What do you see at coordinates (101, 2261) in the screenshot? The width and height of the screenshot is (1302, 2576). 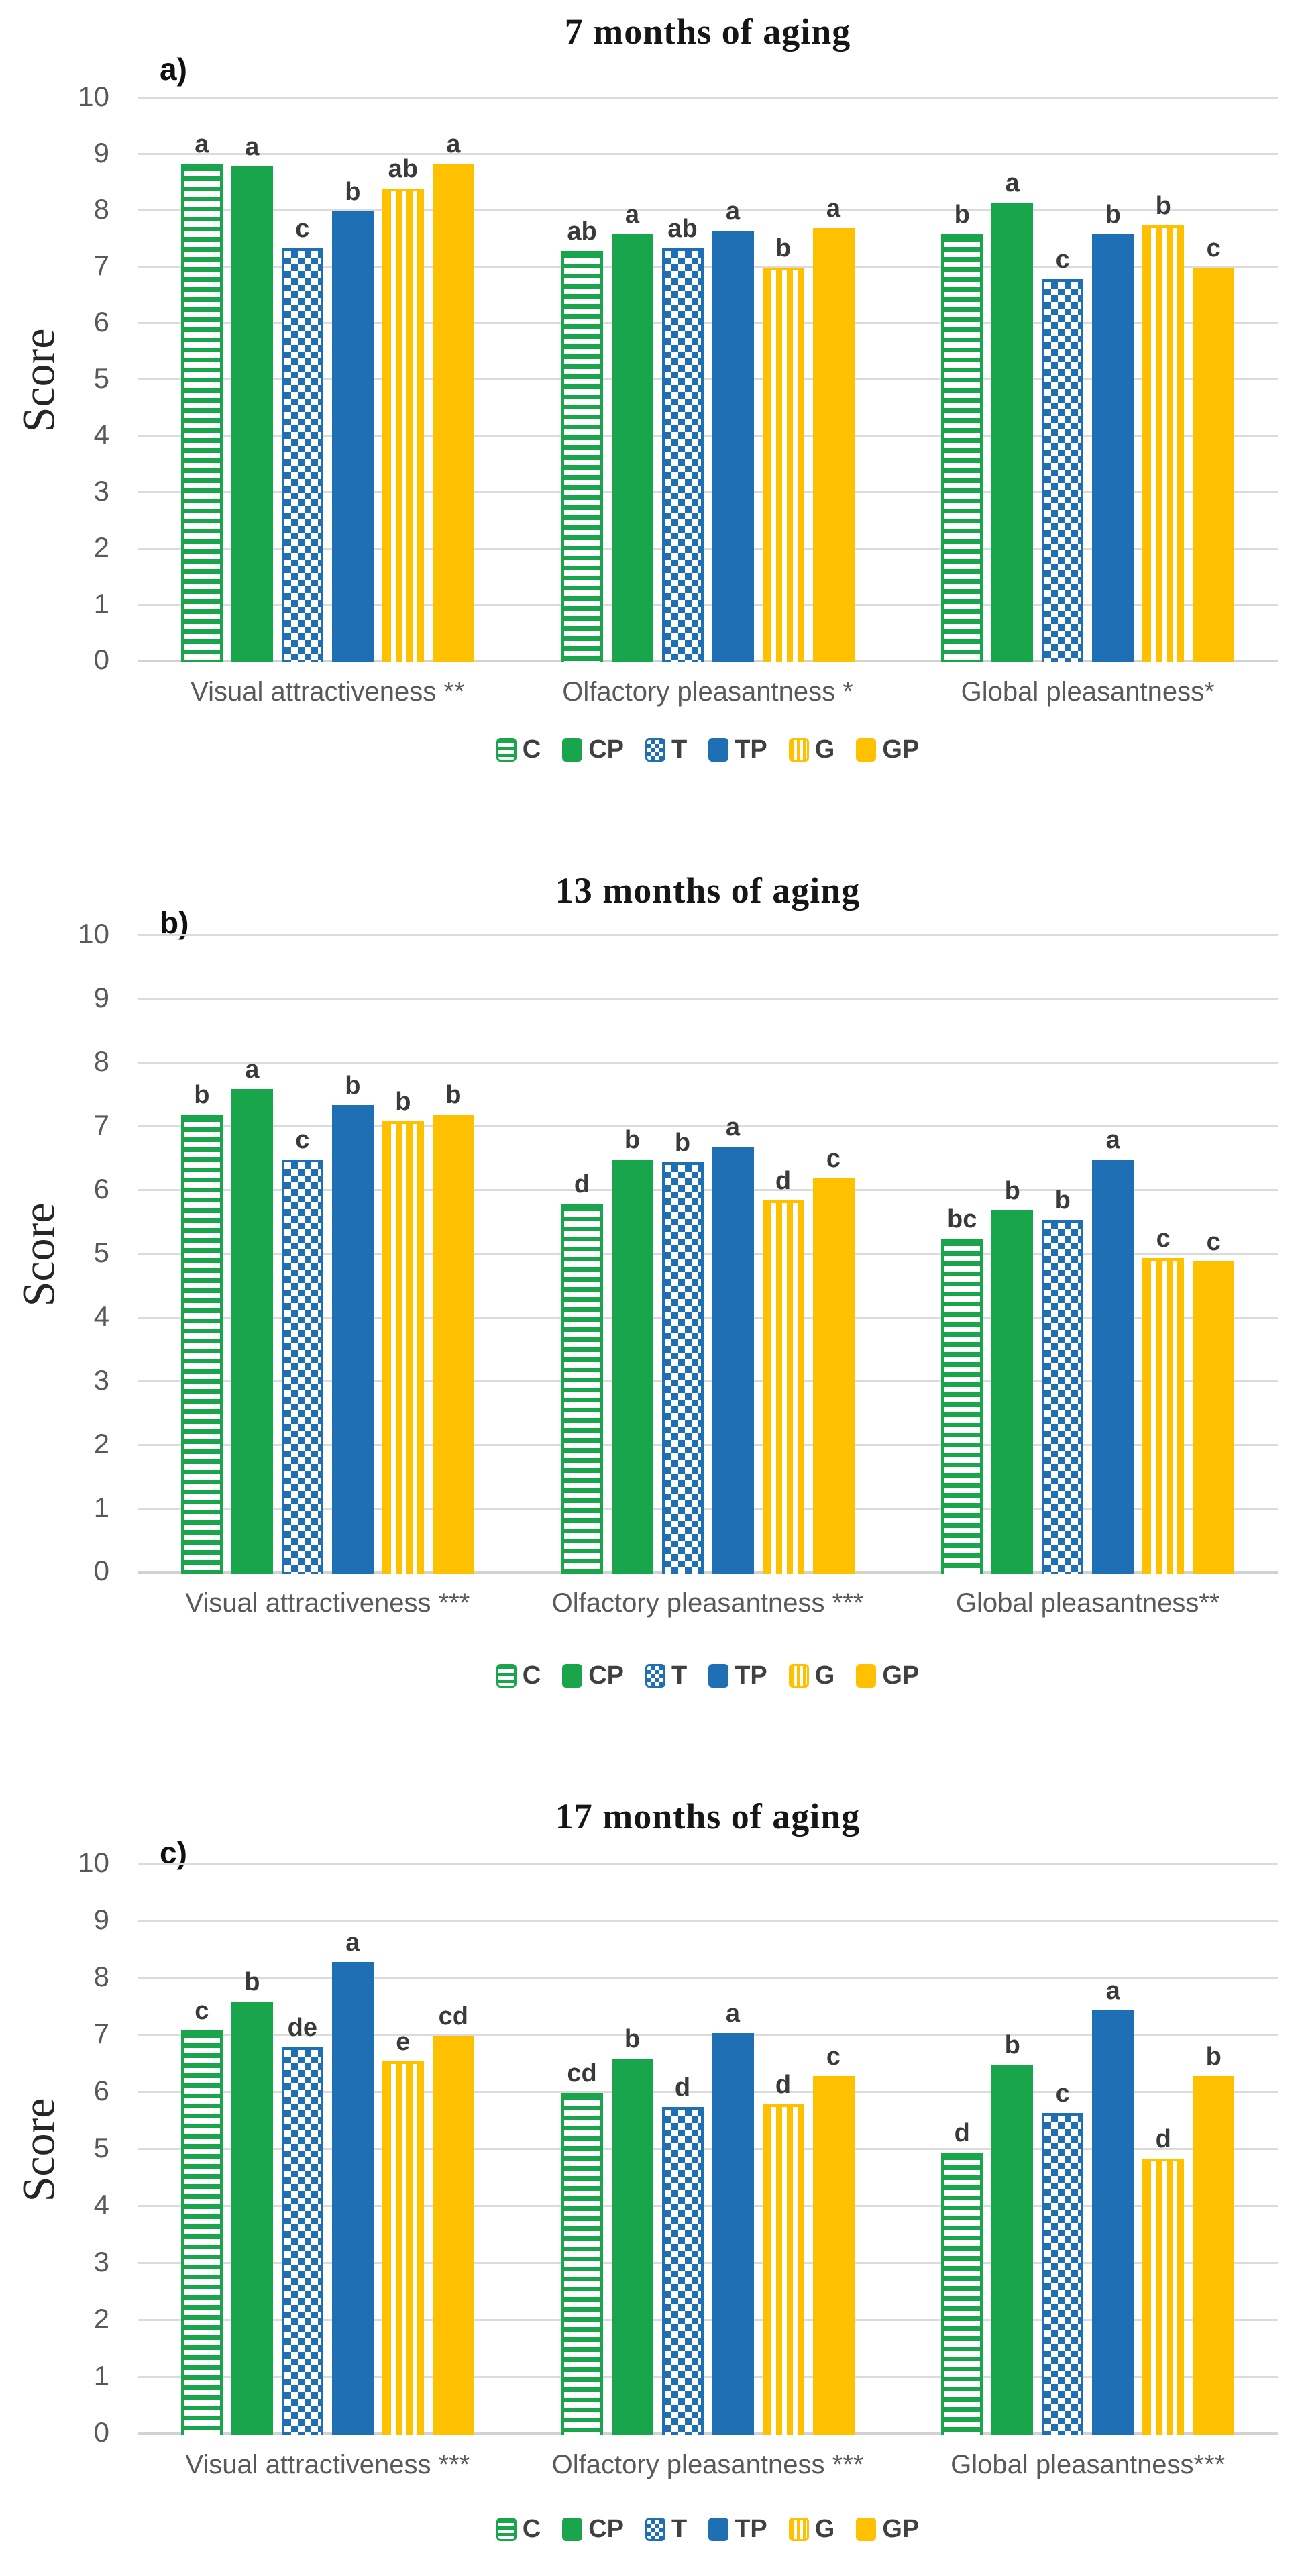 I see `y-tick-label-3: 3` at bounding box center [101, 2261].